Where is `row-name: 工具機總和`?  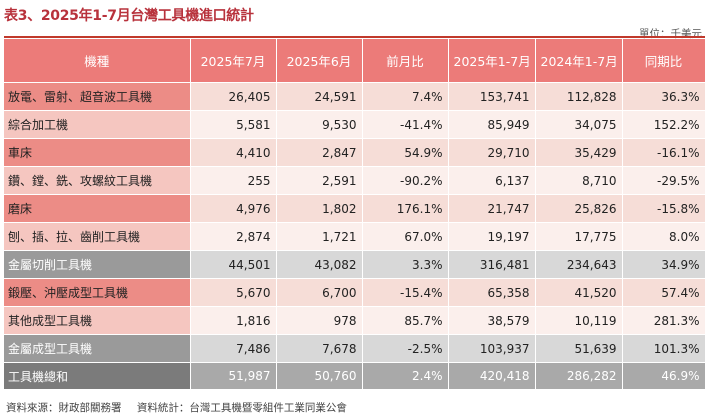
row-name: 工具機總和 is located at coordinates (97, 376).